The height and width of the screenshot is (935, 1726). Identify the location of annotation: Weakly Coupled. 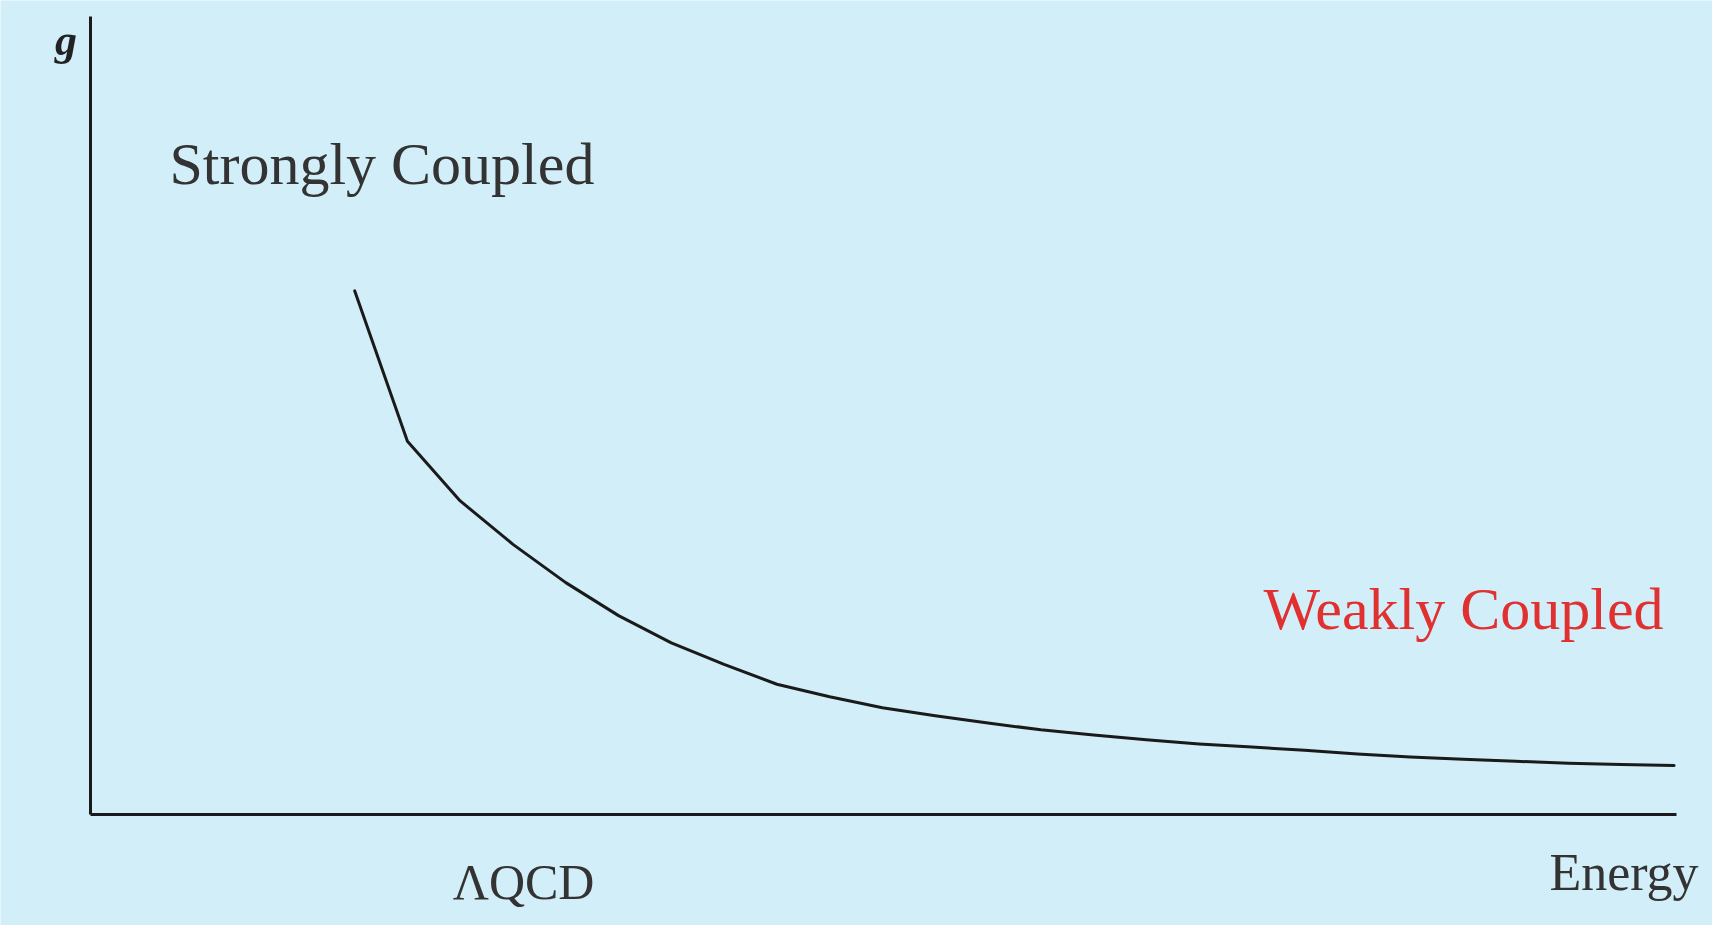
(1463, 608).